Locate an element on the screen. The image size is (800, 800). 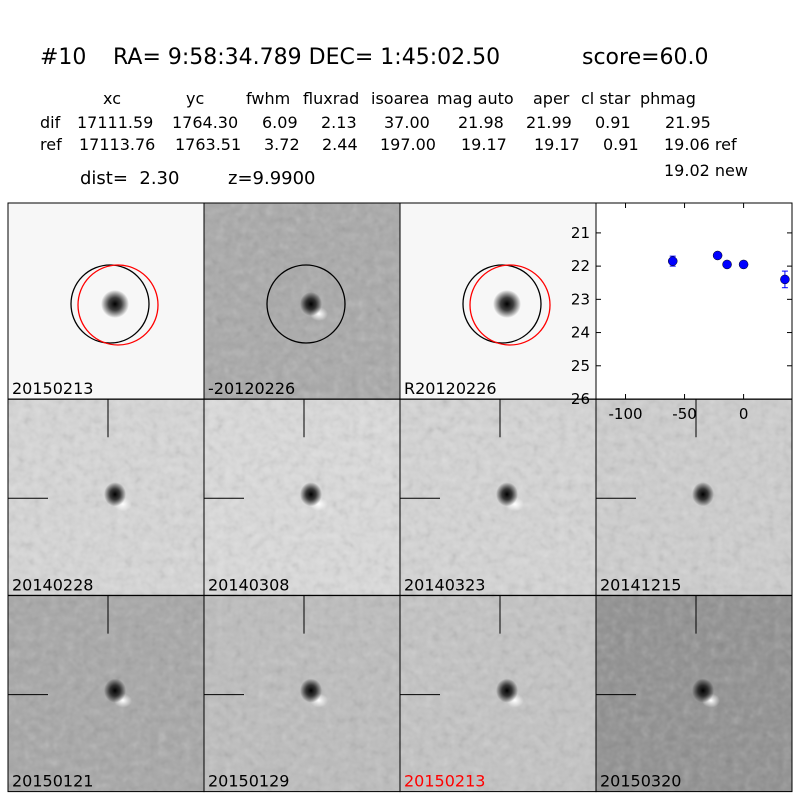
image-panel: 20140228 is located at coordinates (106, 497).